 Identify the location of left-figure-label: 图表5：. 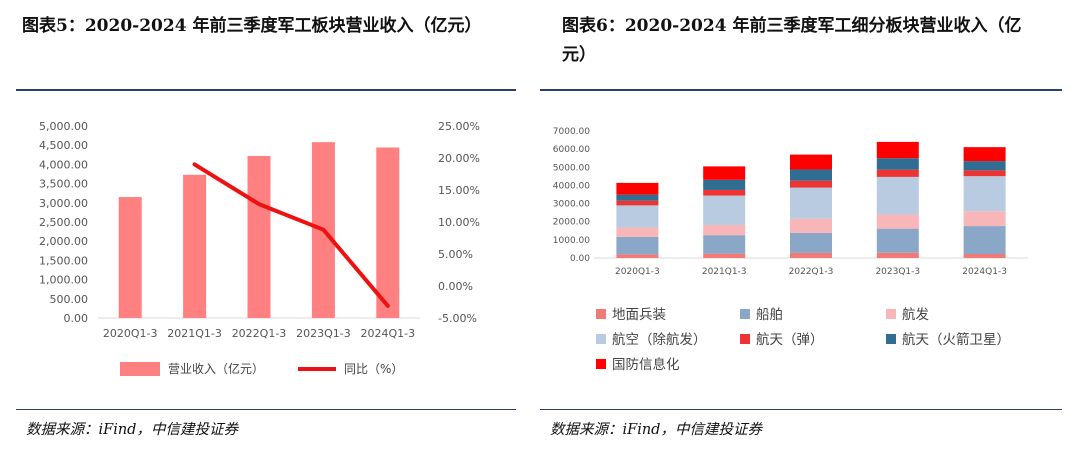
(53, 26).